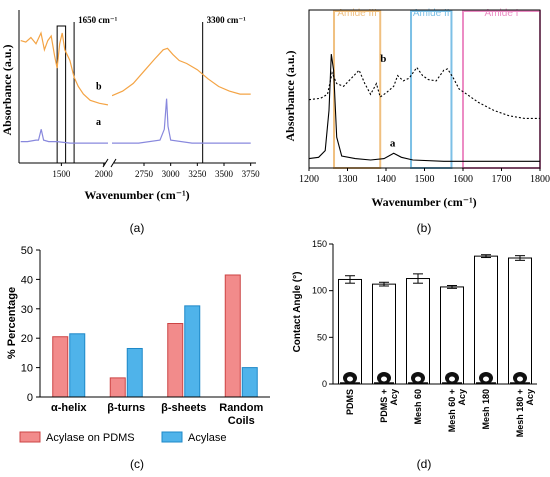 This screenshot has width=550, height=477. I want to click on bar-acylase-on-pdms-random-coils, so click(232, 336).